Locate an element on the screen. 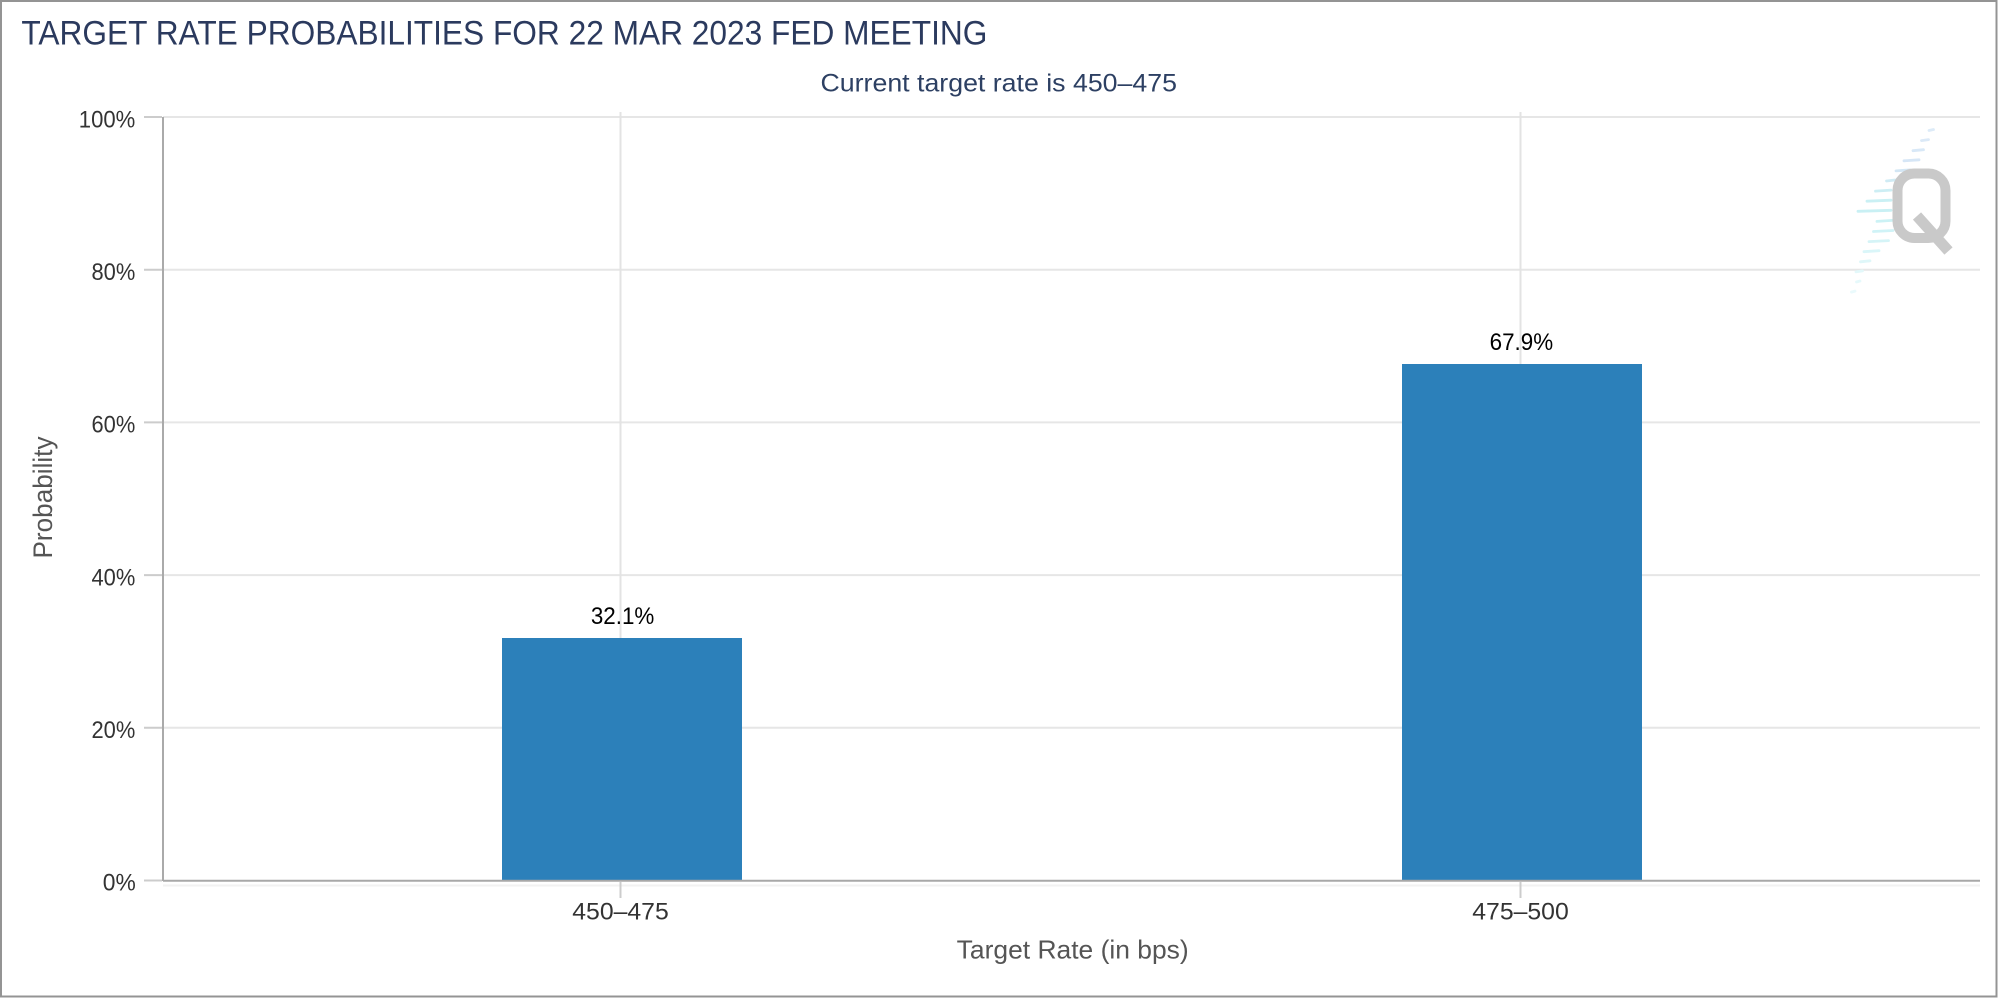 The width and height of the screenshot is (2000, 1000). svg-text: Target Rate (in bps) is located at coordinates (1073, 950).